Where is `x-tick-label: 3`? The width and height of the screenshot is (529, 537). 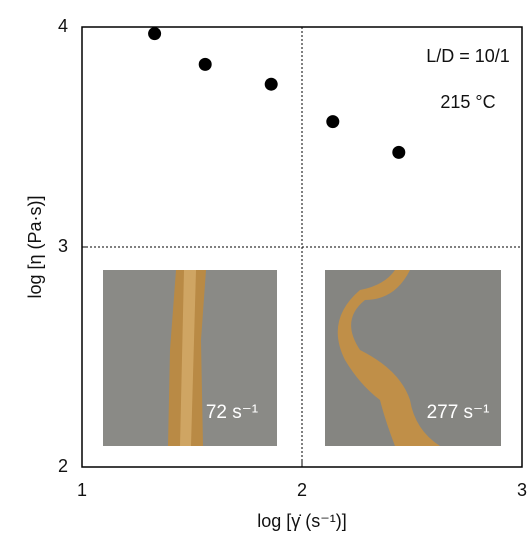 x-tick-label: 3 is located at coordinates (522, 490).